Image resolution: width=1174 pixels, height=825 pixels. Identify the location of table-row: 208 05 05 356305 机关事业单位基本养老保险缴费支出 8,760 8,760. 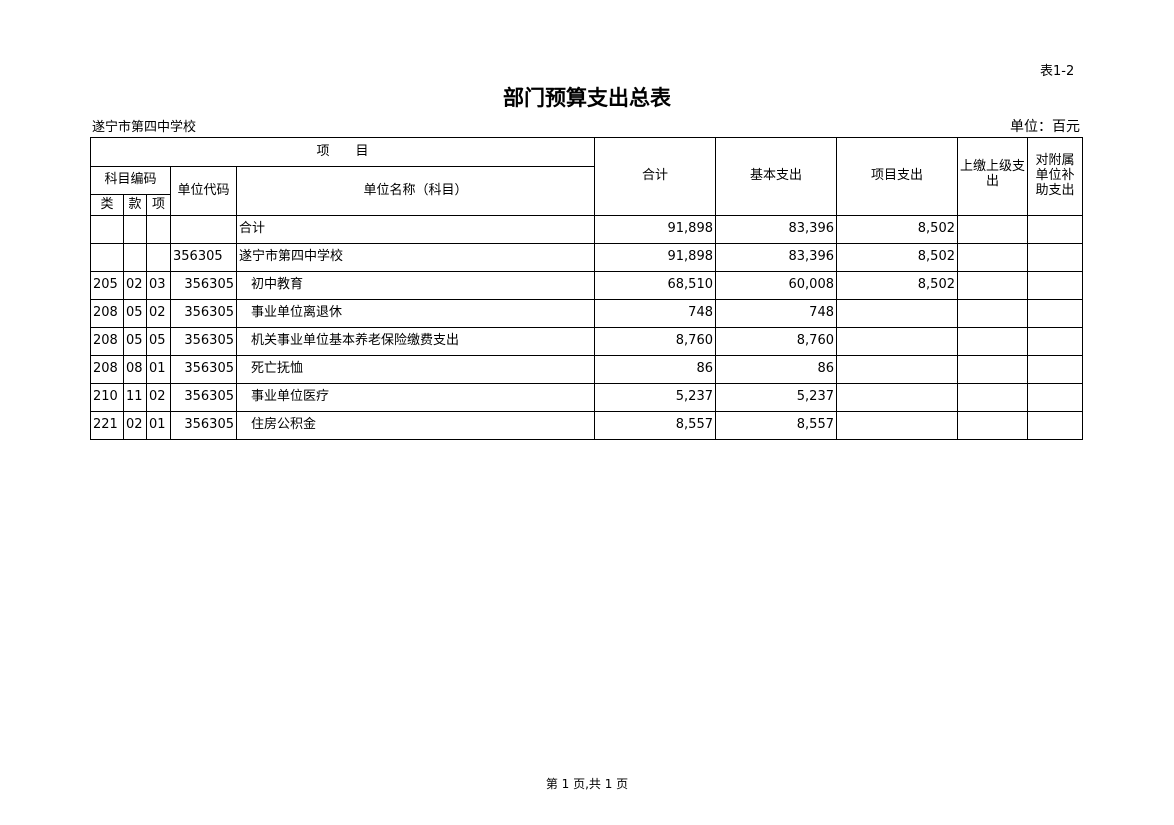
(586, 341).